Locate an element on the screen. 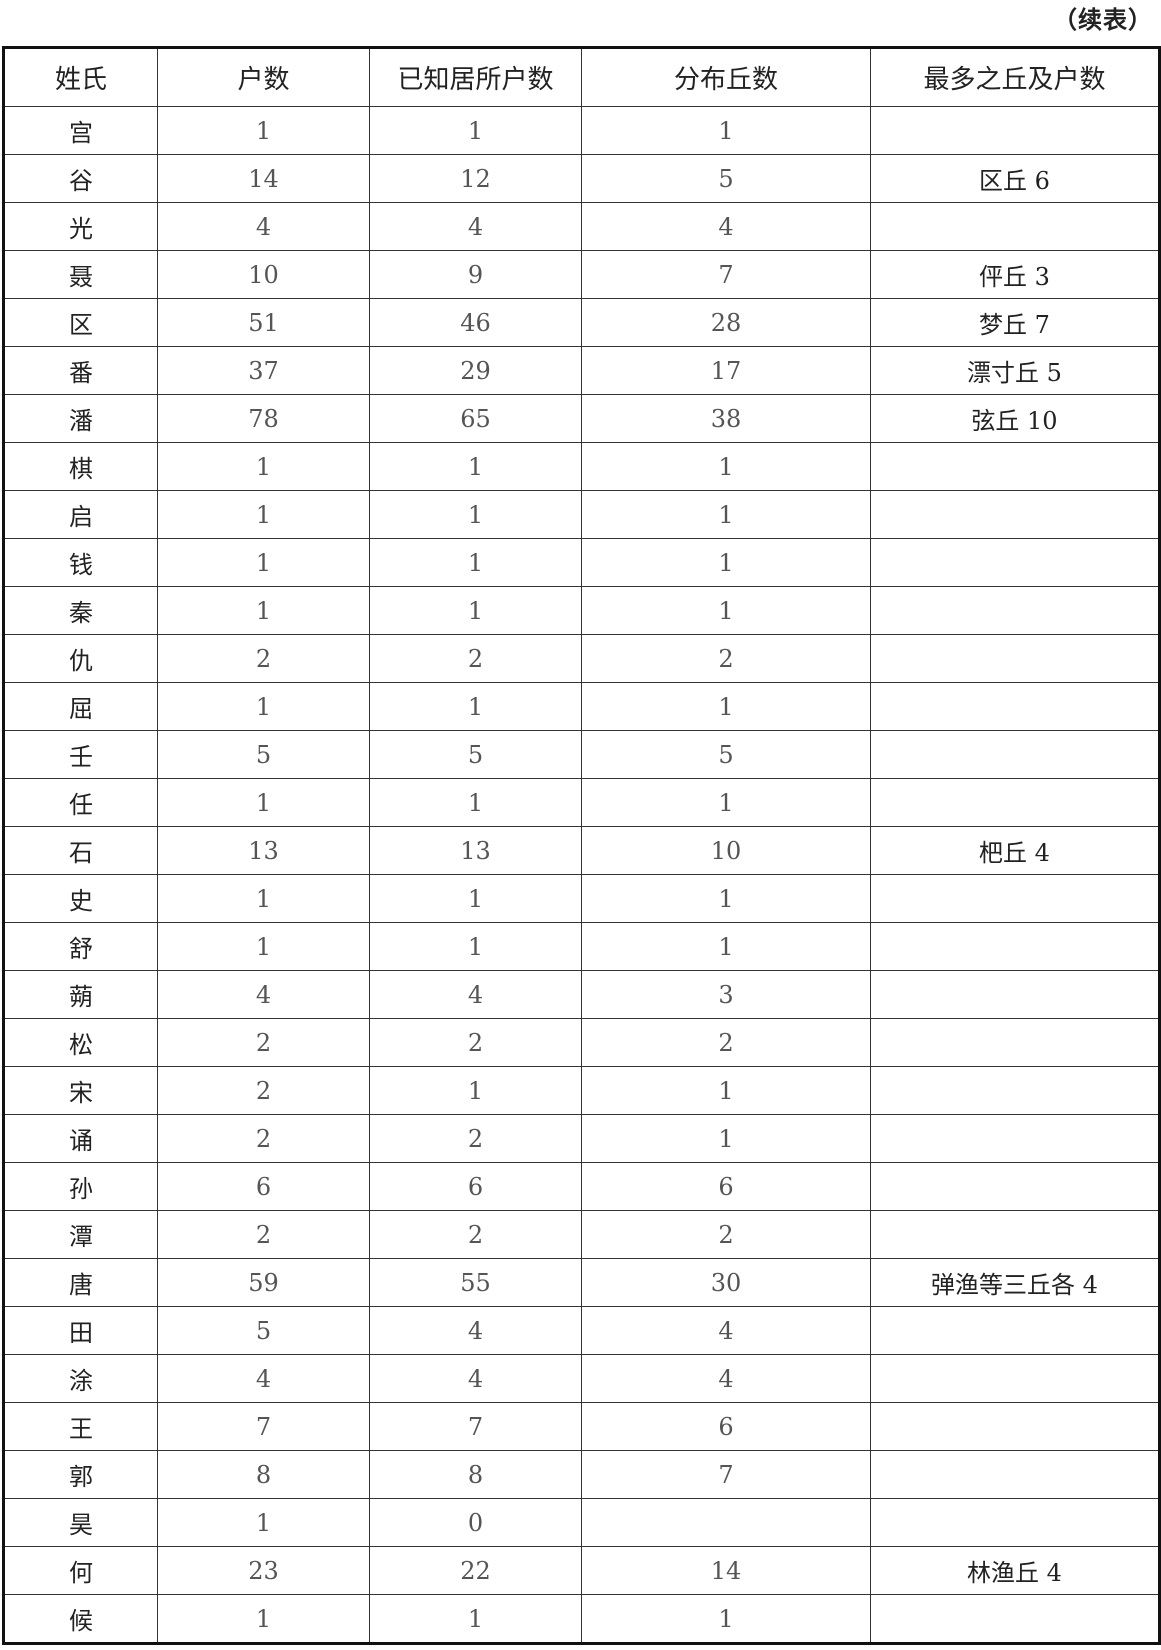  top-hill-cell: 伻丘 3 is located at coordinates (1015, 274).